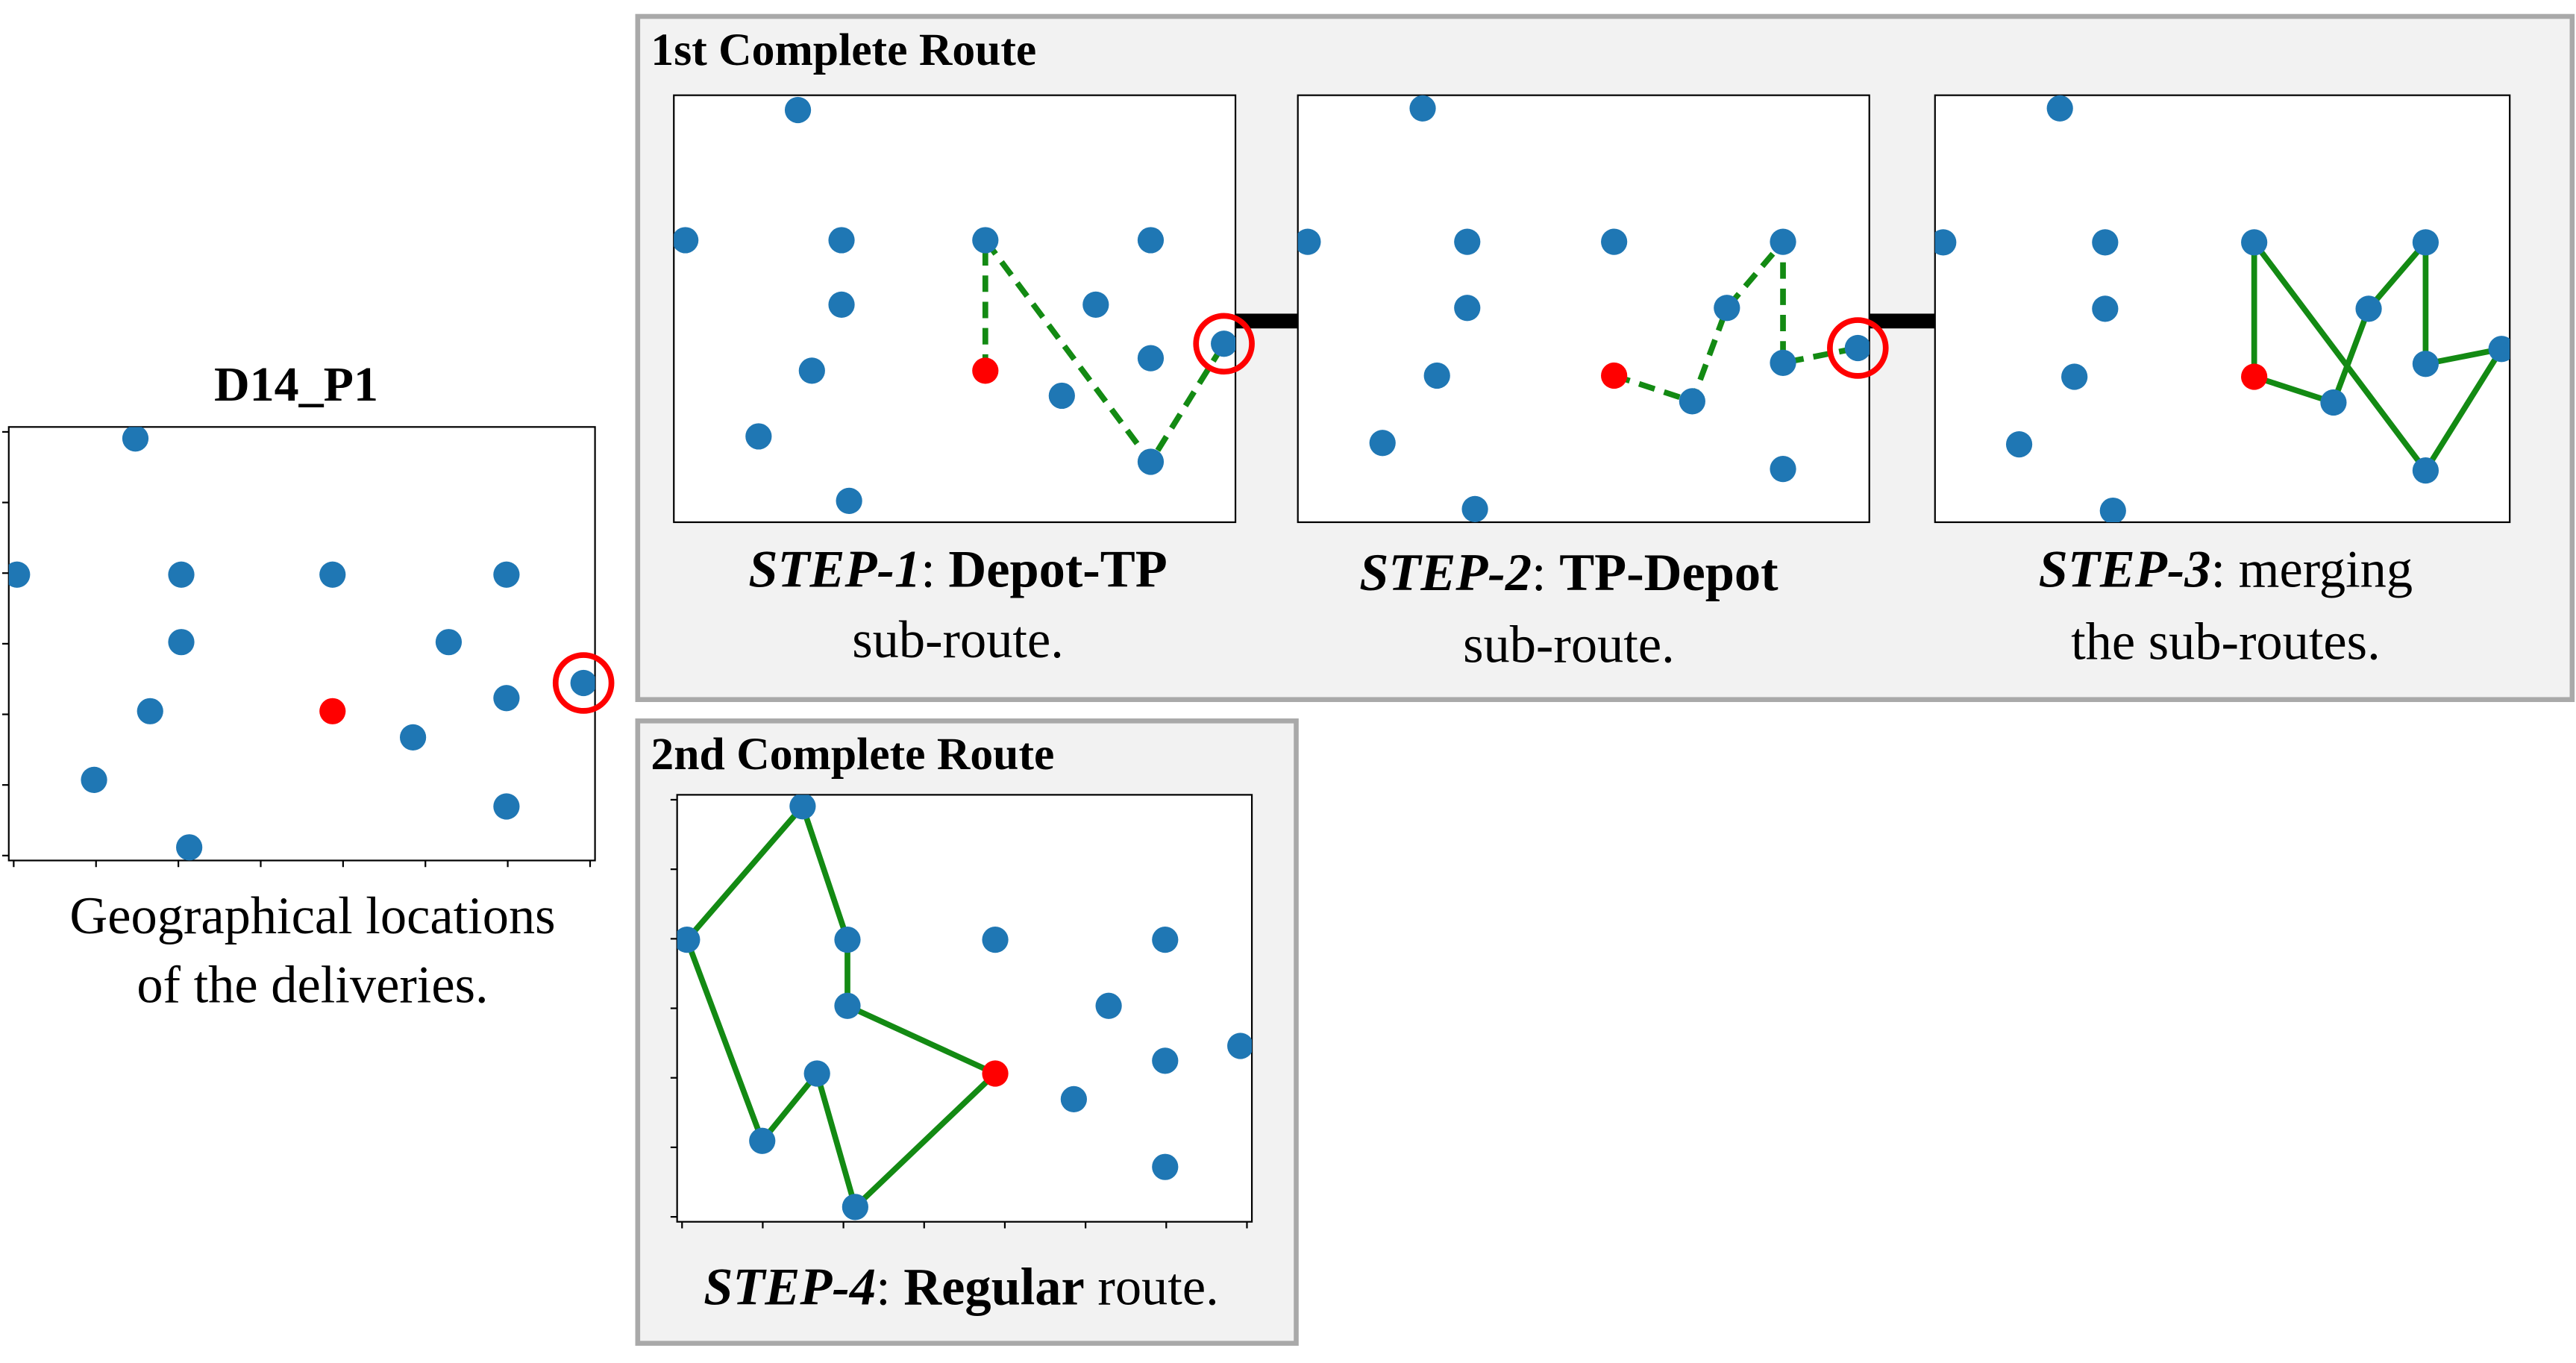  I want to click on group-title: 2nd Complete Route, so click(852, 754).